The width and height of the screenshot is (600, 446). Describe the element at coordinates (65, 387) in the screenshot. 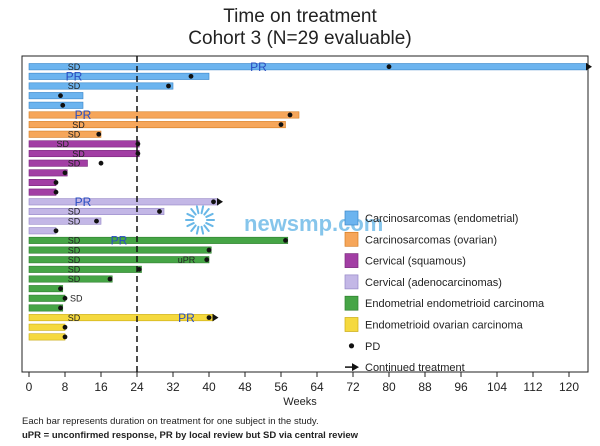

I see `x-tick-label-8: 8` at that location.